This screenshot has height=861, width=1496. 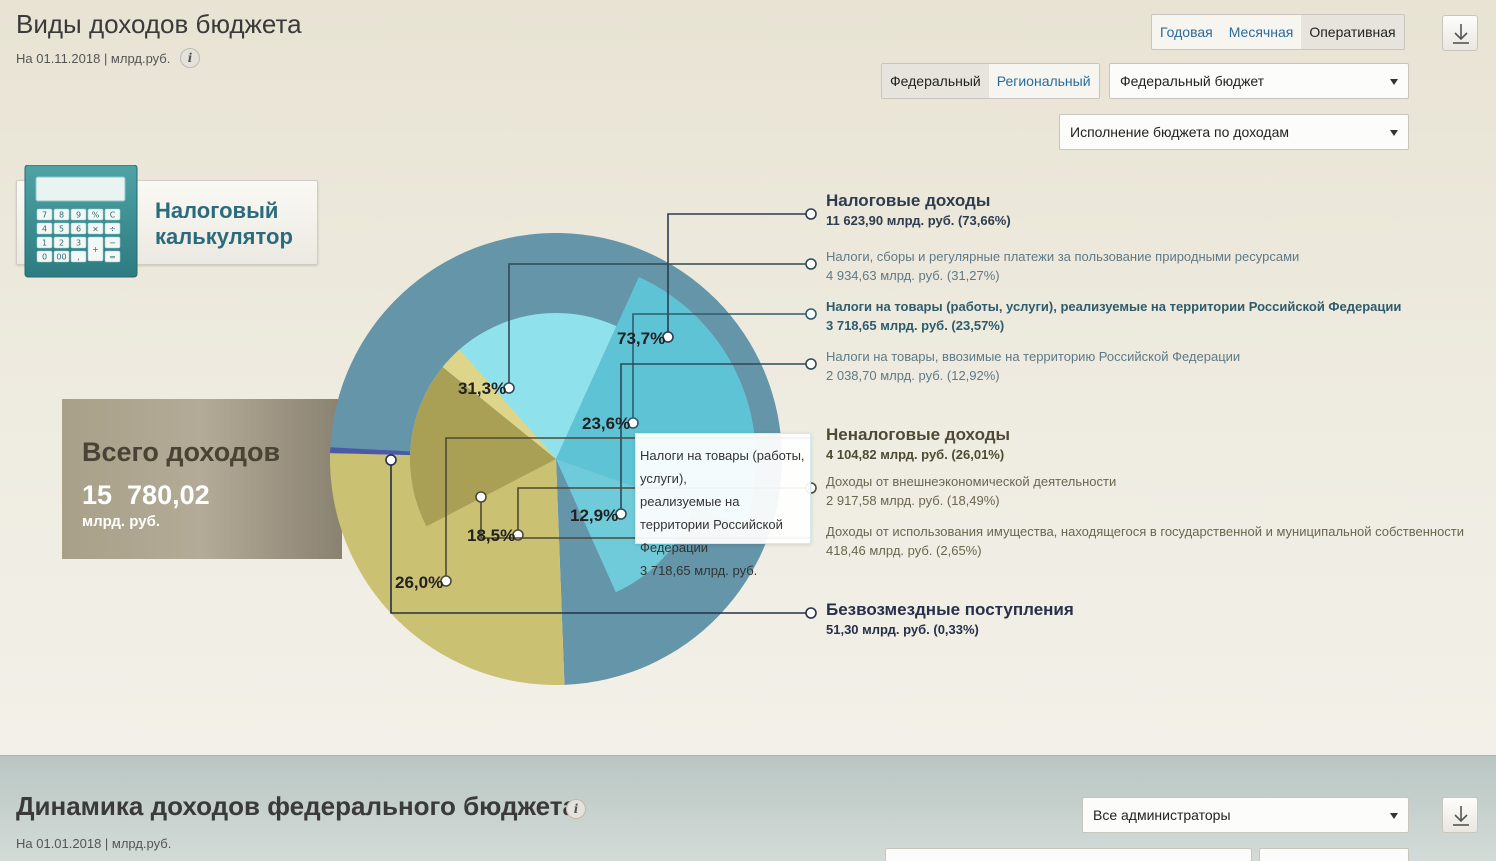 I want to click on calculator-key-label: −, so click(x=112, y=243).